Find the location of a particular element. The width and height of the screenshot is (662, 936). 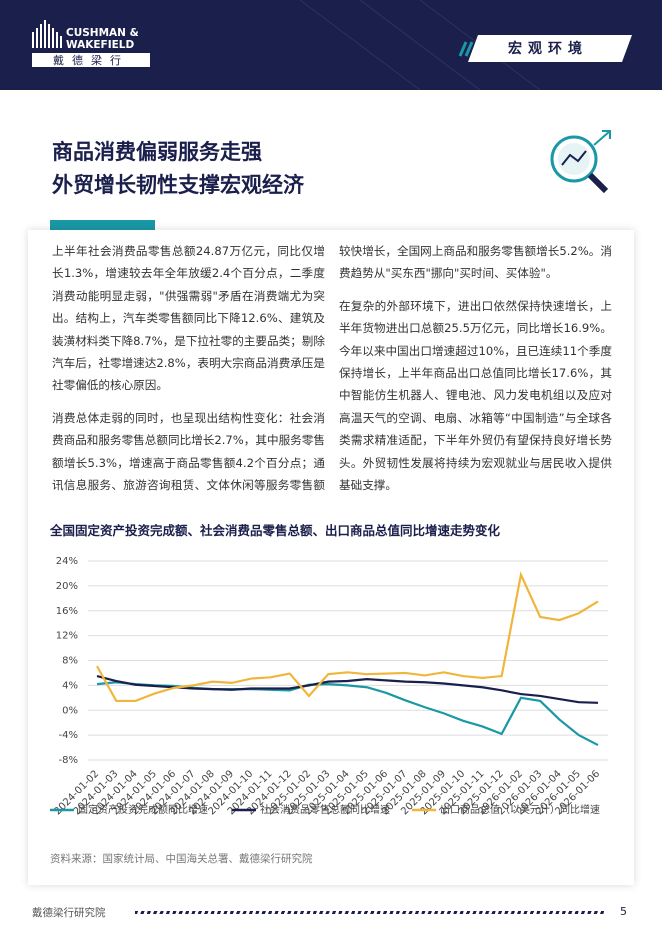

icon is located at coordinates (580, 162).